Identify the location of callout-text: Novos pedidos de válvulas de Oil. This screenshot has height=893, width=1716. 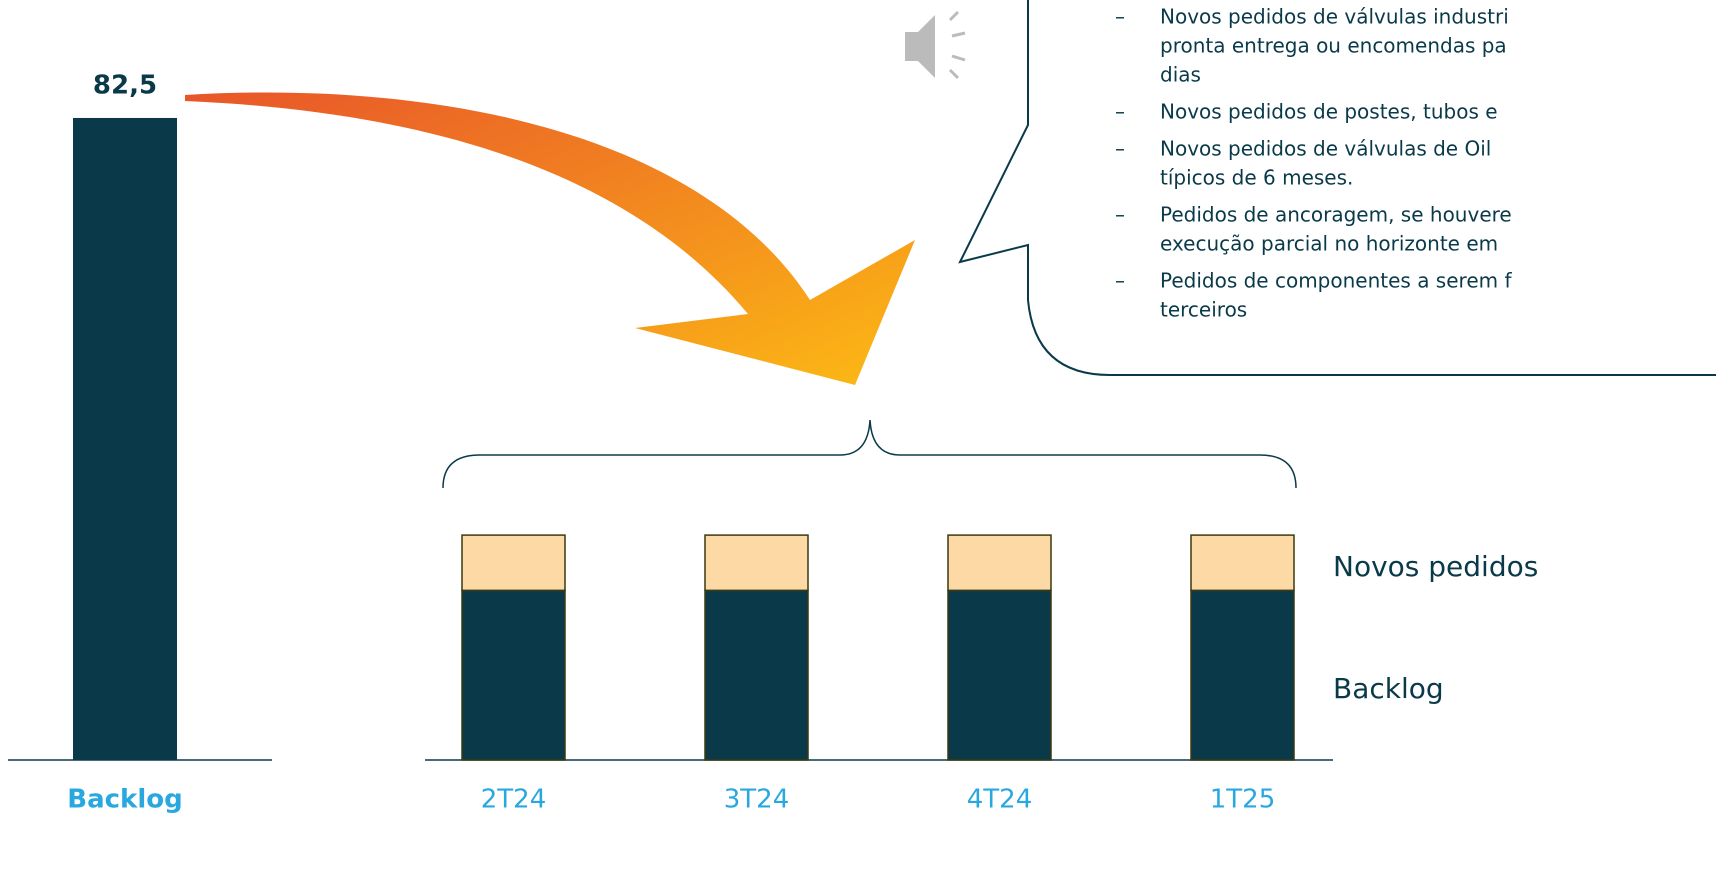
(1325, 149).